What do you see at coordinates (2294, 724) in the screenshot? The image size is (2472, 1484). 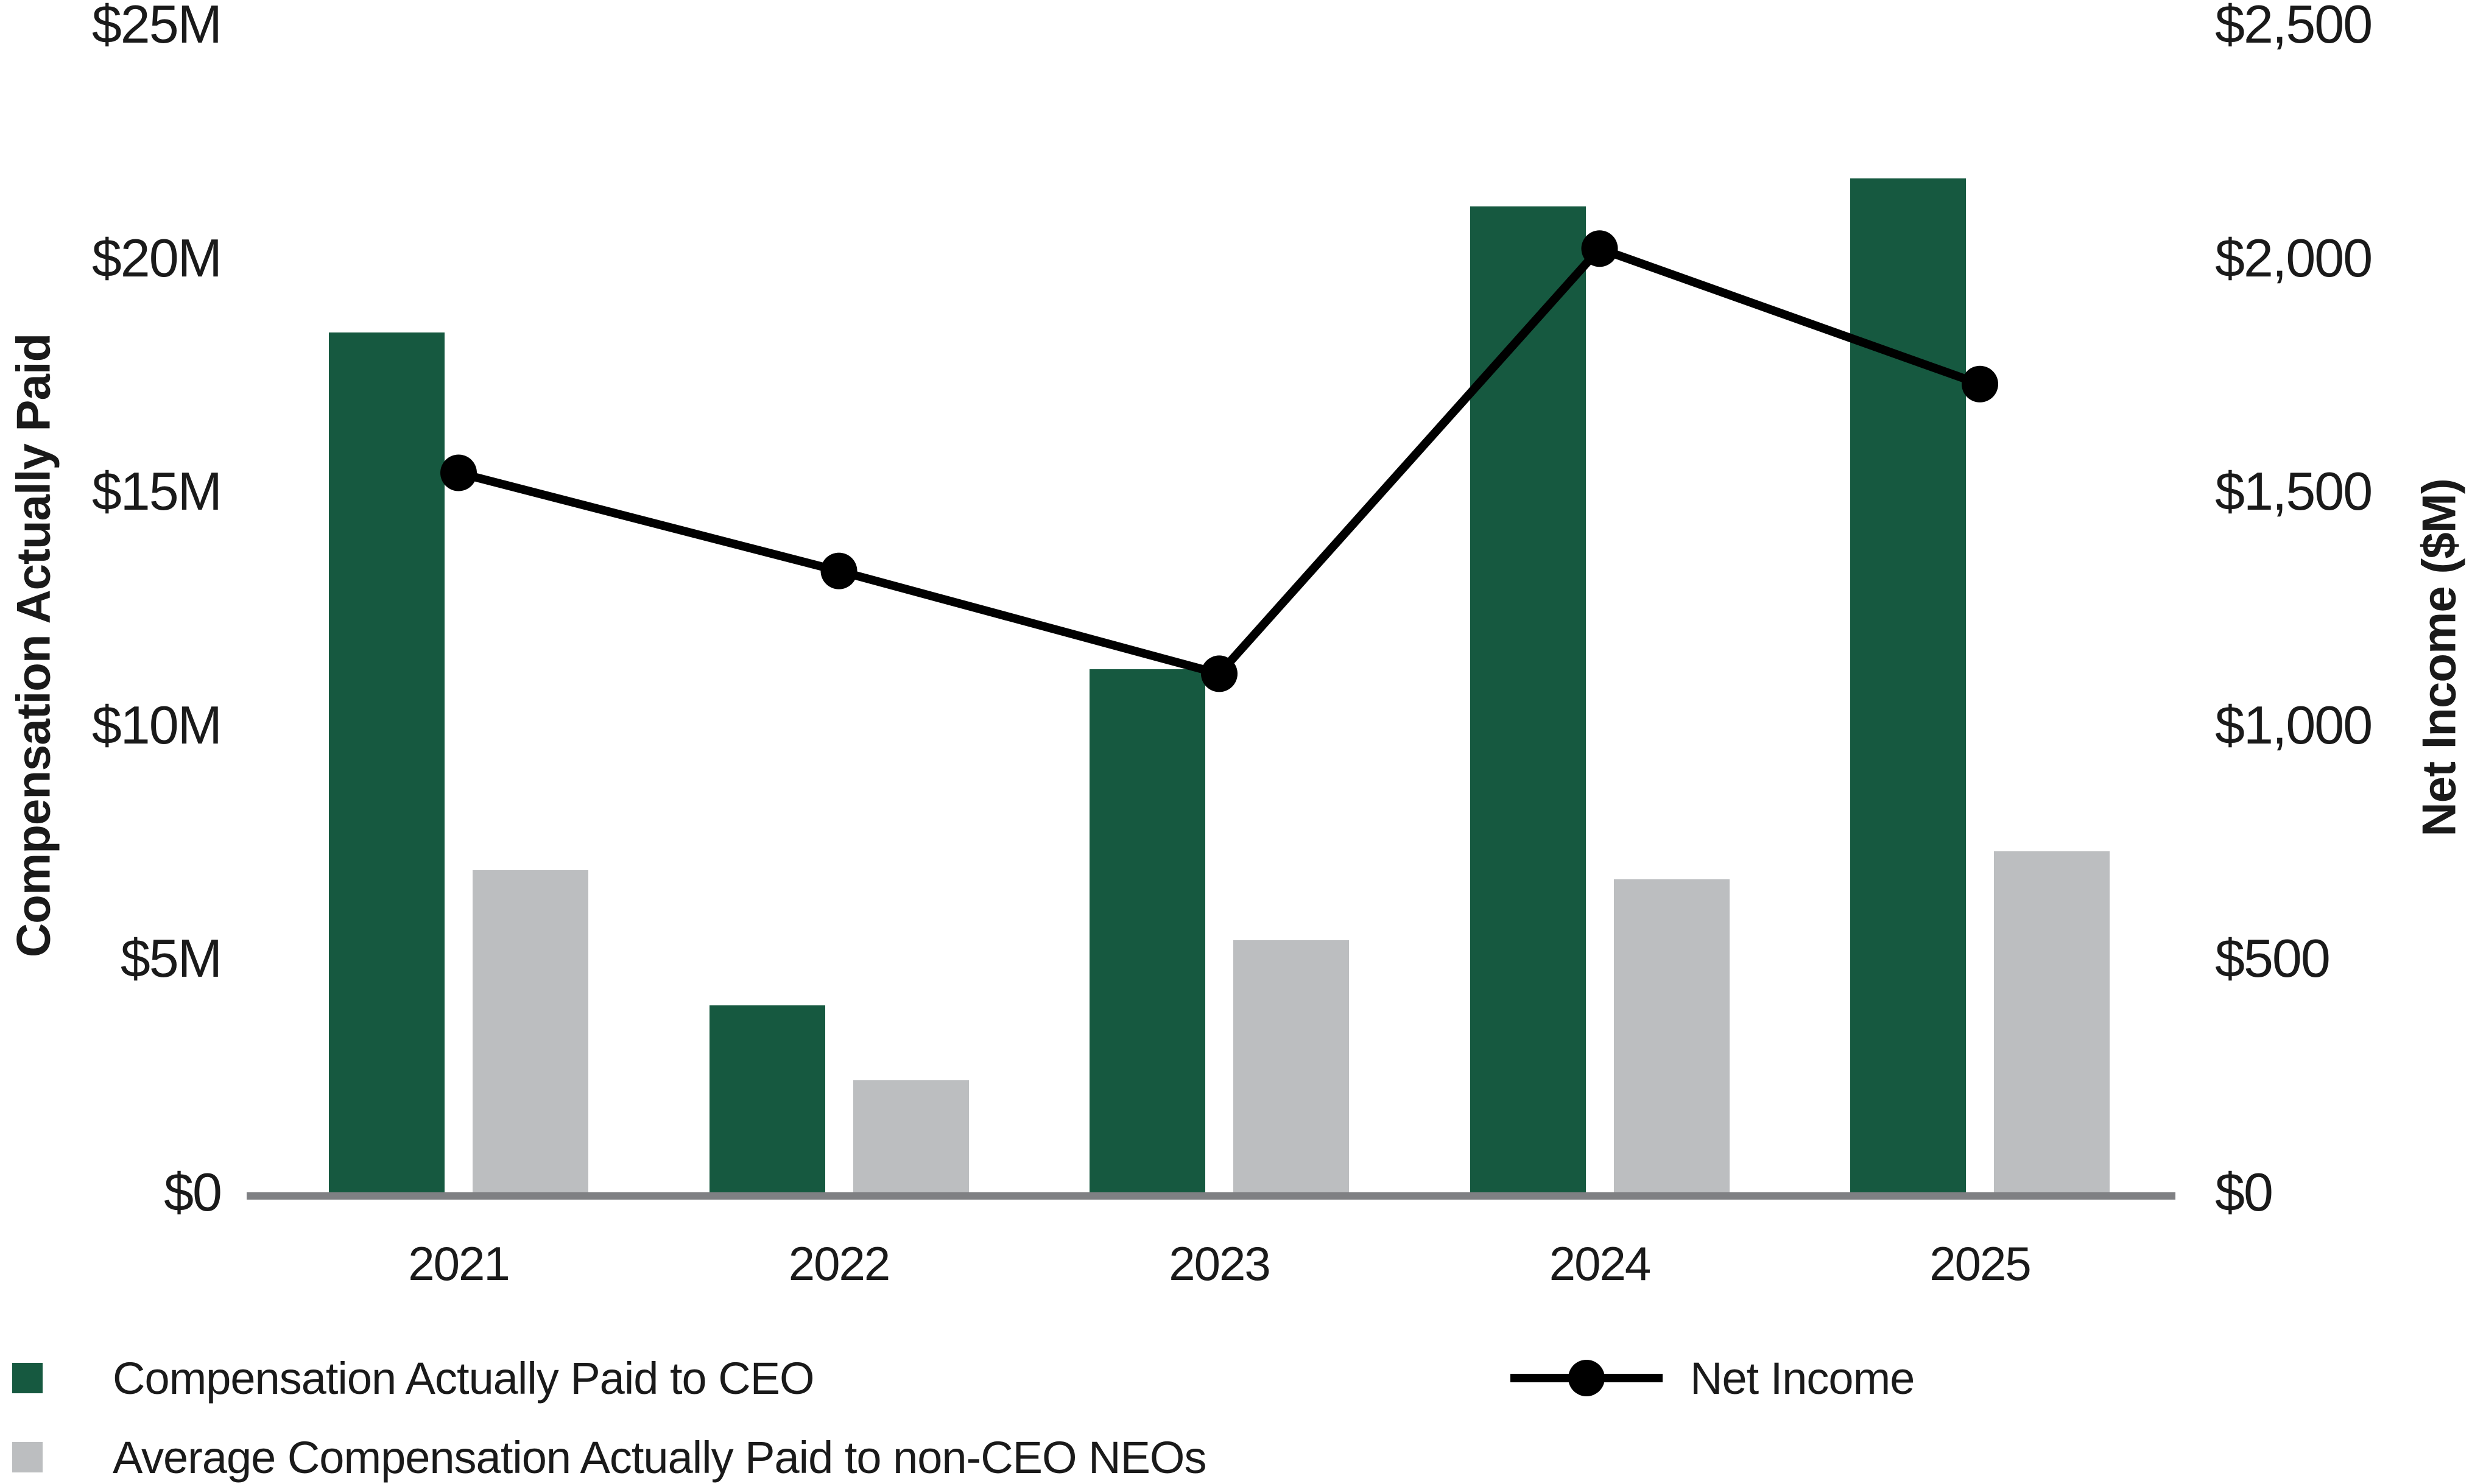 I see `right-axis-tick-label: $1,000` at bounding box center [2294, 724].